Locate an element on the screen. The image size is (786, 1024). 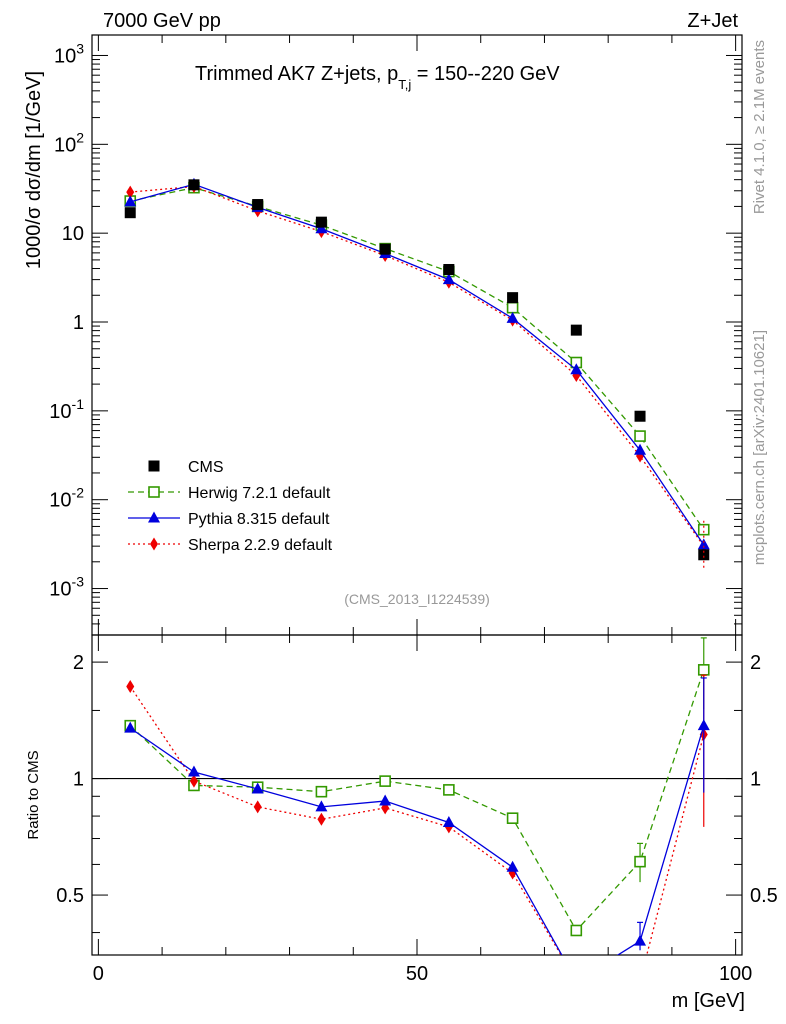
x-tick-label: 100 is located at coordinates (735, 974).